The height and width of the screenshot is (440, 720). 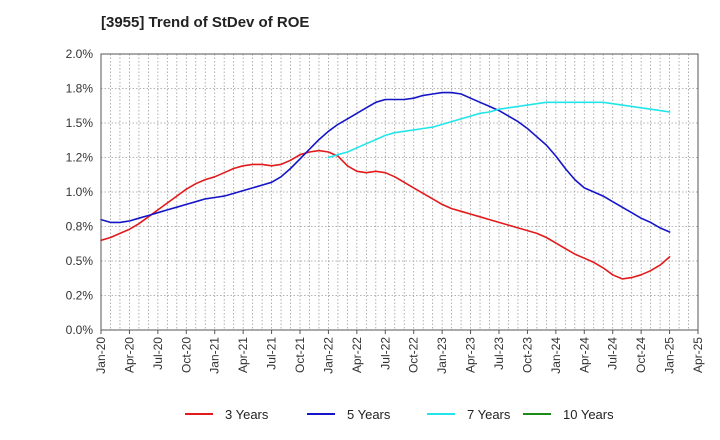 What do you see at coordinates (80, 330) in the screenshot?
I see `y-tick-label: 0.0%` at bounding box center [80, 330].